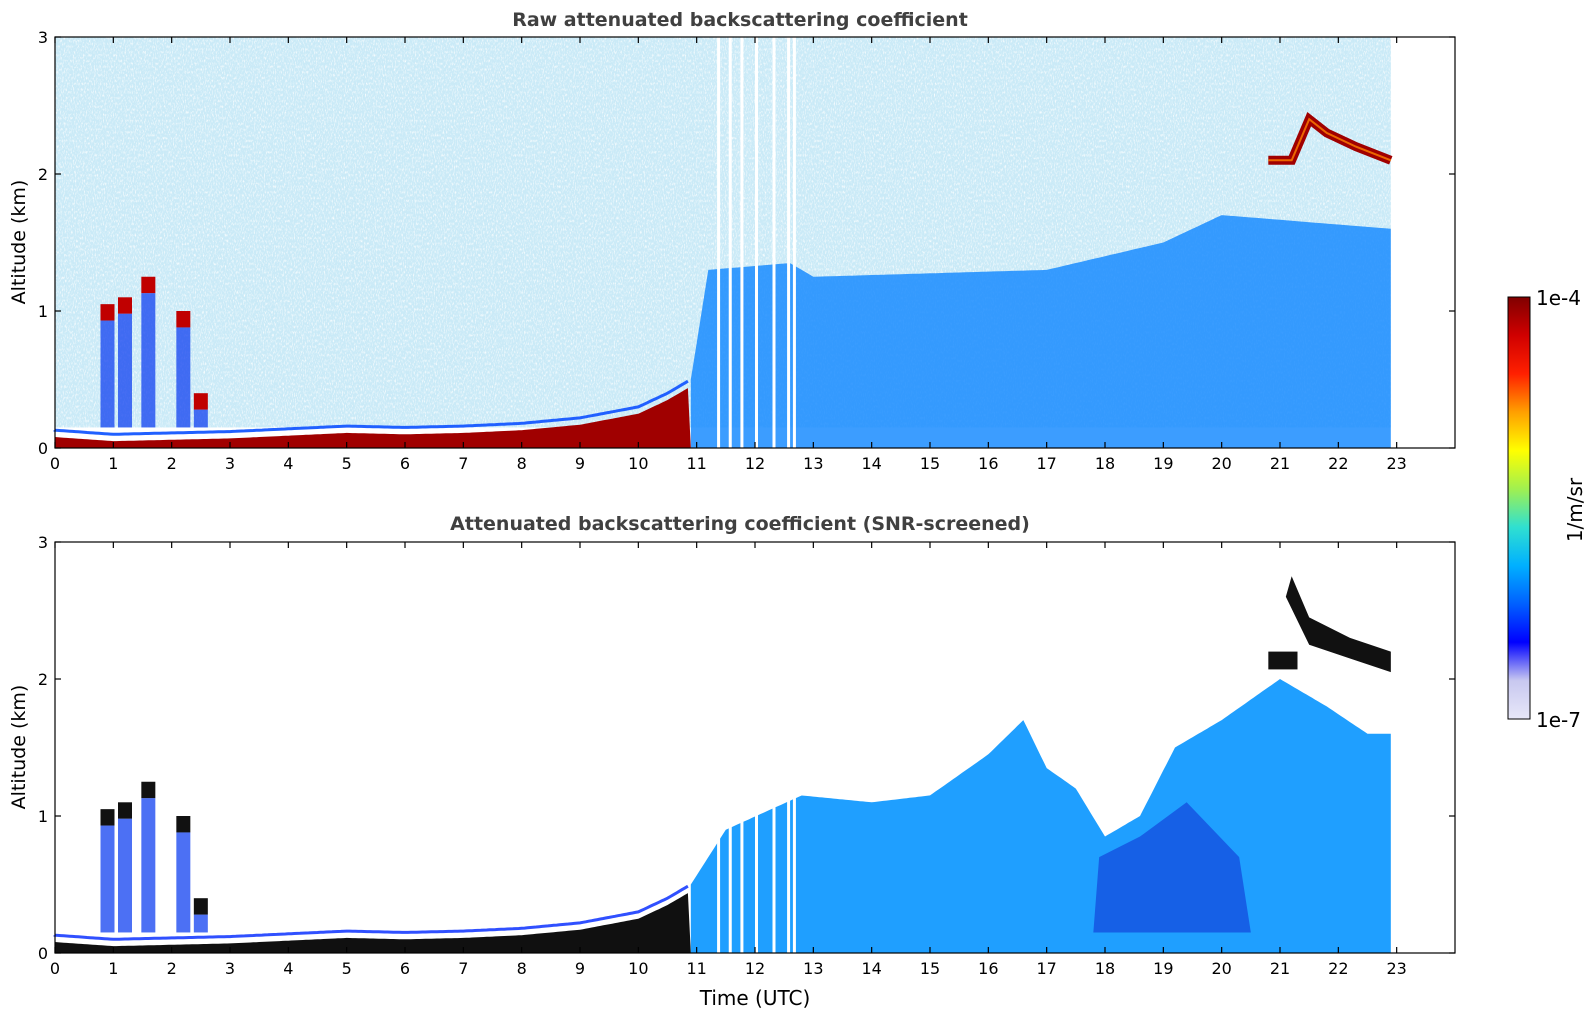 This screenshot has height=1020, width=1595. Describe the element at coordinates (580, 968) in the screenshot. I see `x-tick-label: 9` at that location.